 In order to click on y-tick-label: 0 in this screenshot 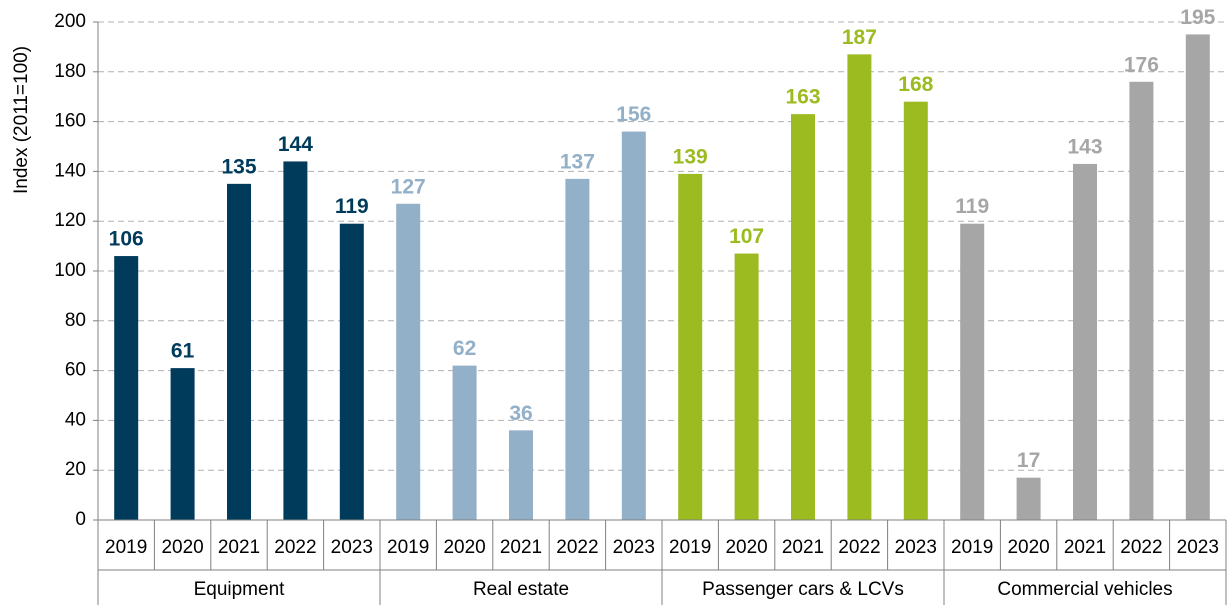, I will do `click(80, 519)`.